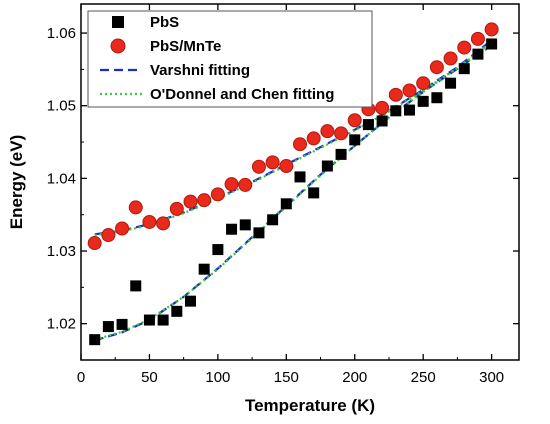  I want to click on x-tick-label: 300, so click(491, 377).